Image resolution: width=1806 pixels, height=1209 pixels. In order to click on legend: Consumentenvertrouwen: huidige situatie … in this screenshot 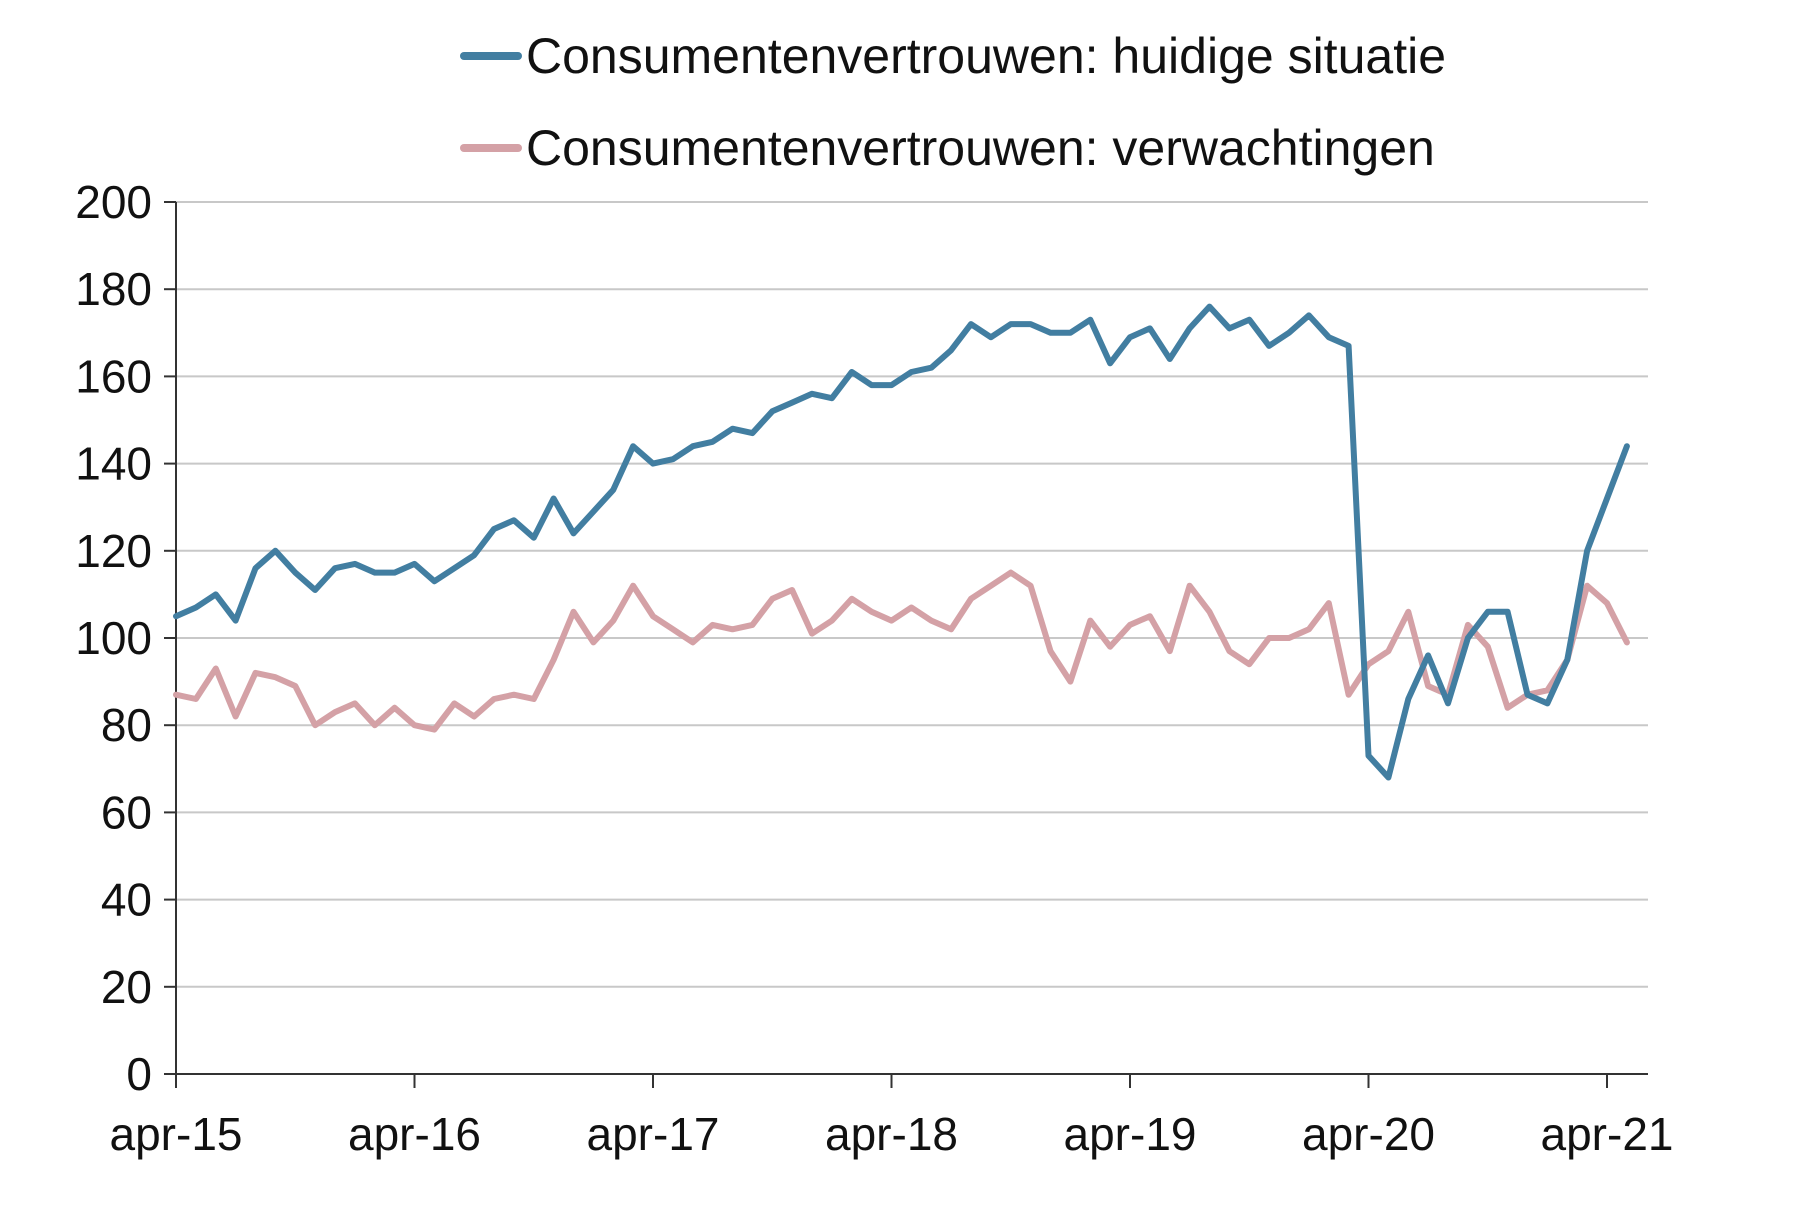, I will do `click(953, 120)`.